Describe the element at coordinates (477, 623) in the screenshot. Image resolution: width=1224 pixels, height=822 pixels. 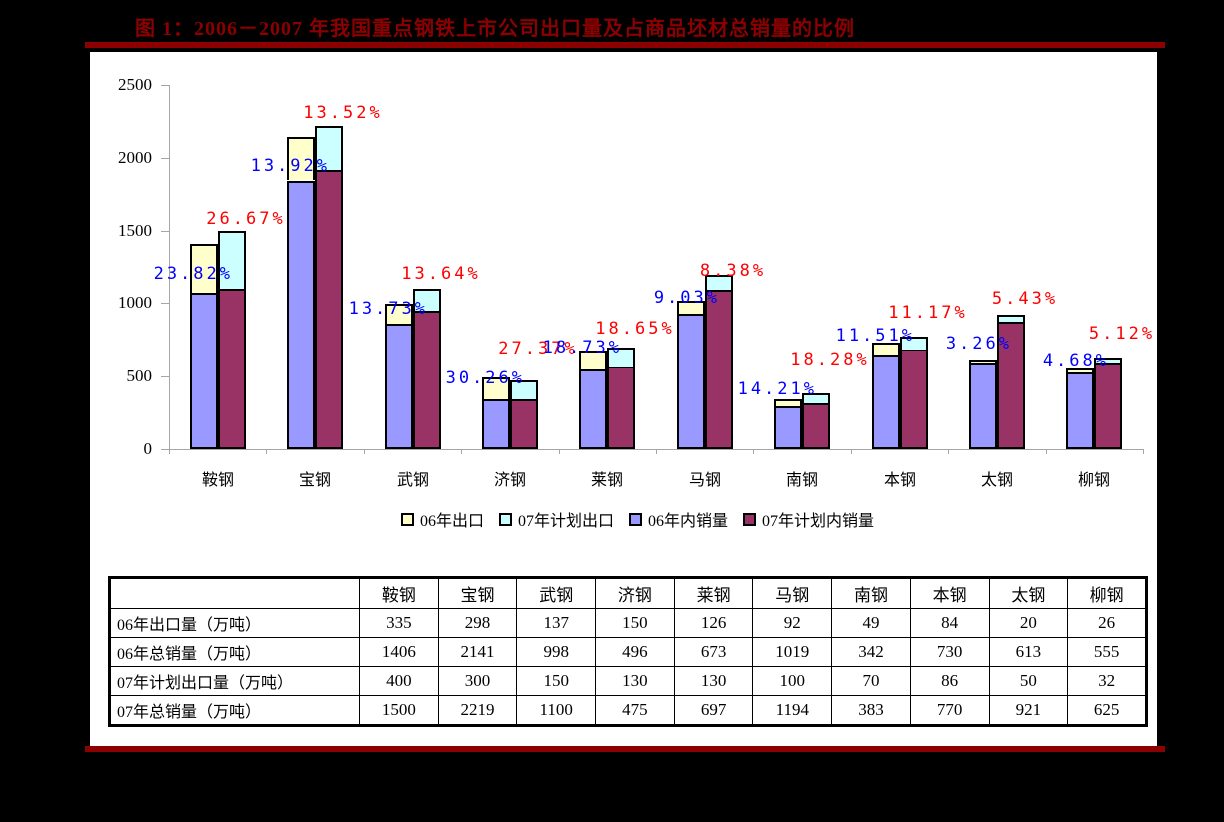
I see `table-cell: 298` at that location.